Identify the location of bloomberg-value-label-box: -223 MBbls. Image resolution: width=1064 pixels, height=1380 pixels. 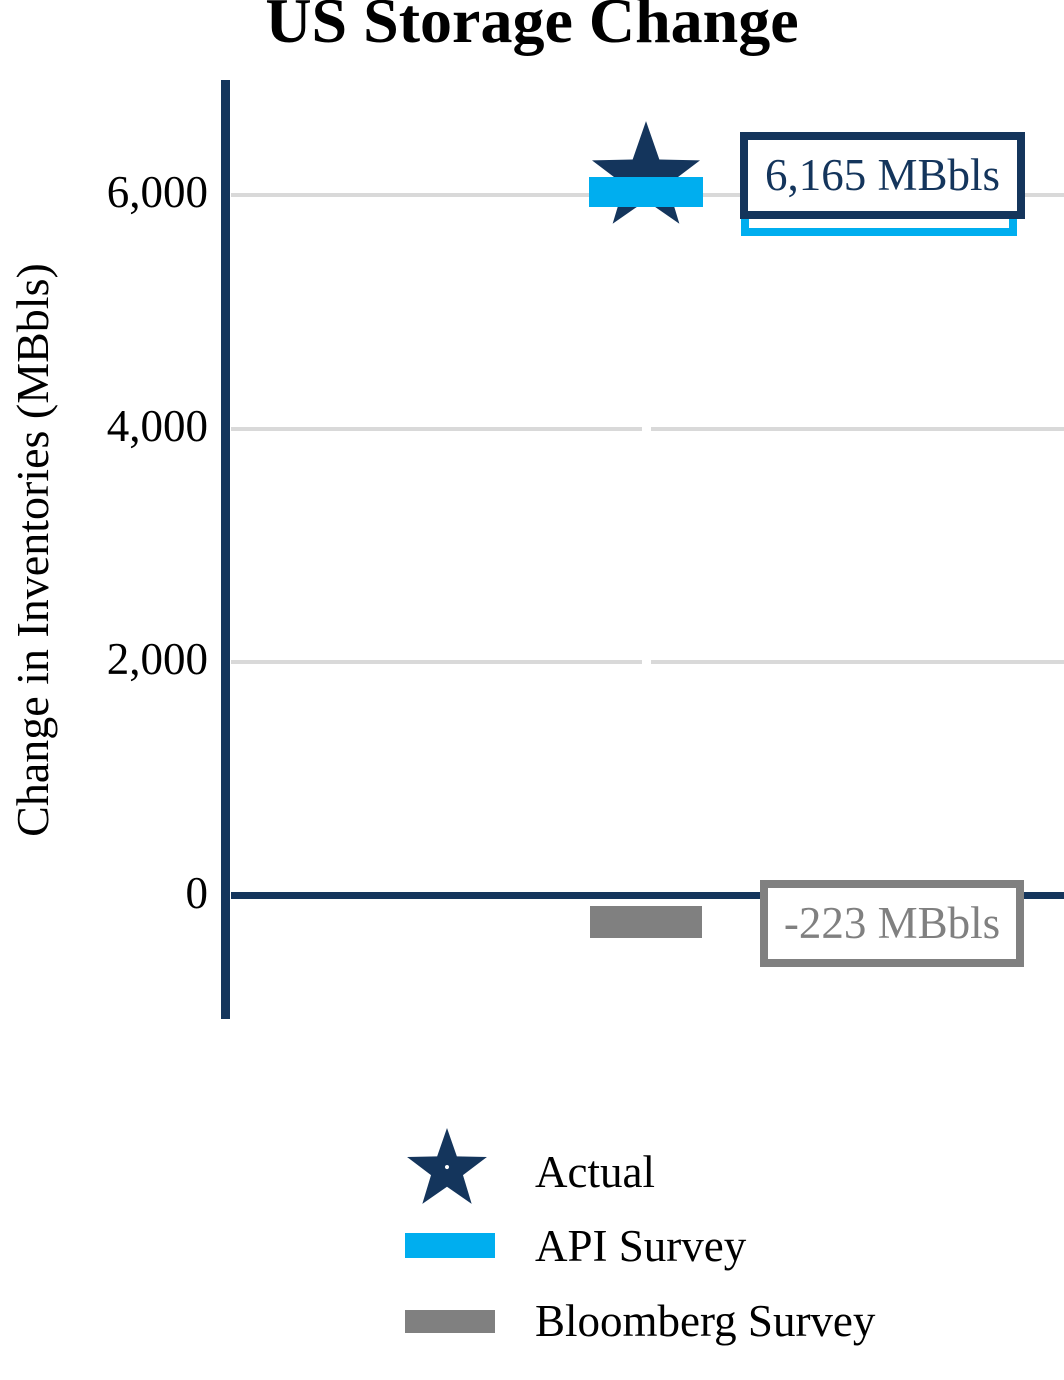
(892, 923).